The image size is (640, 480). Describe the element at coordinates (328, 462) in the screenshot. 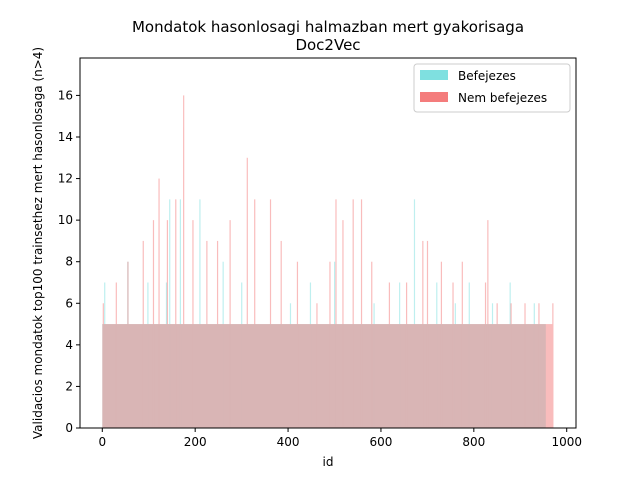

I see `x-axis-label: id` at that location.